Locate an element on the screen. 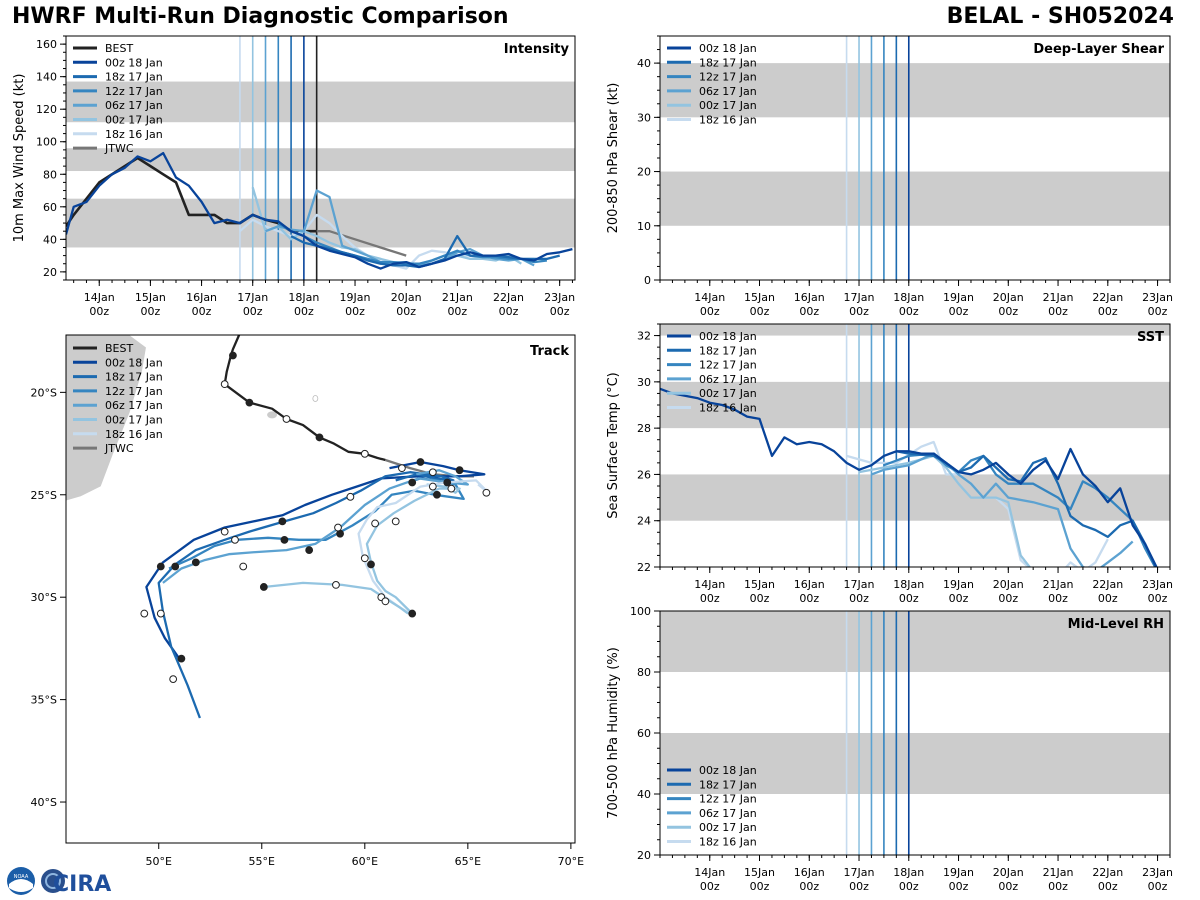 This screenshot has height=900, width=1200. y-tick-label: 160 is located at coordinates (46, 44).